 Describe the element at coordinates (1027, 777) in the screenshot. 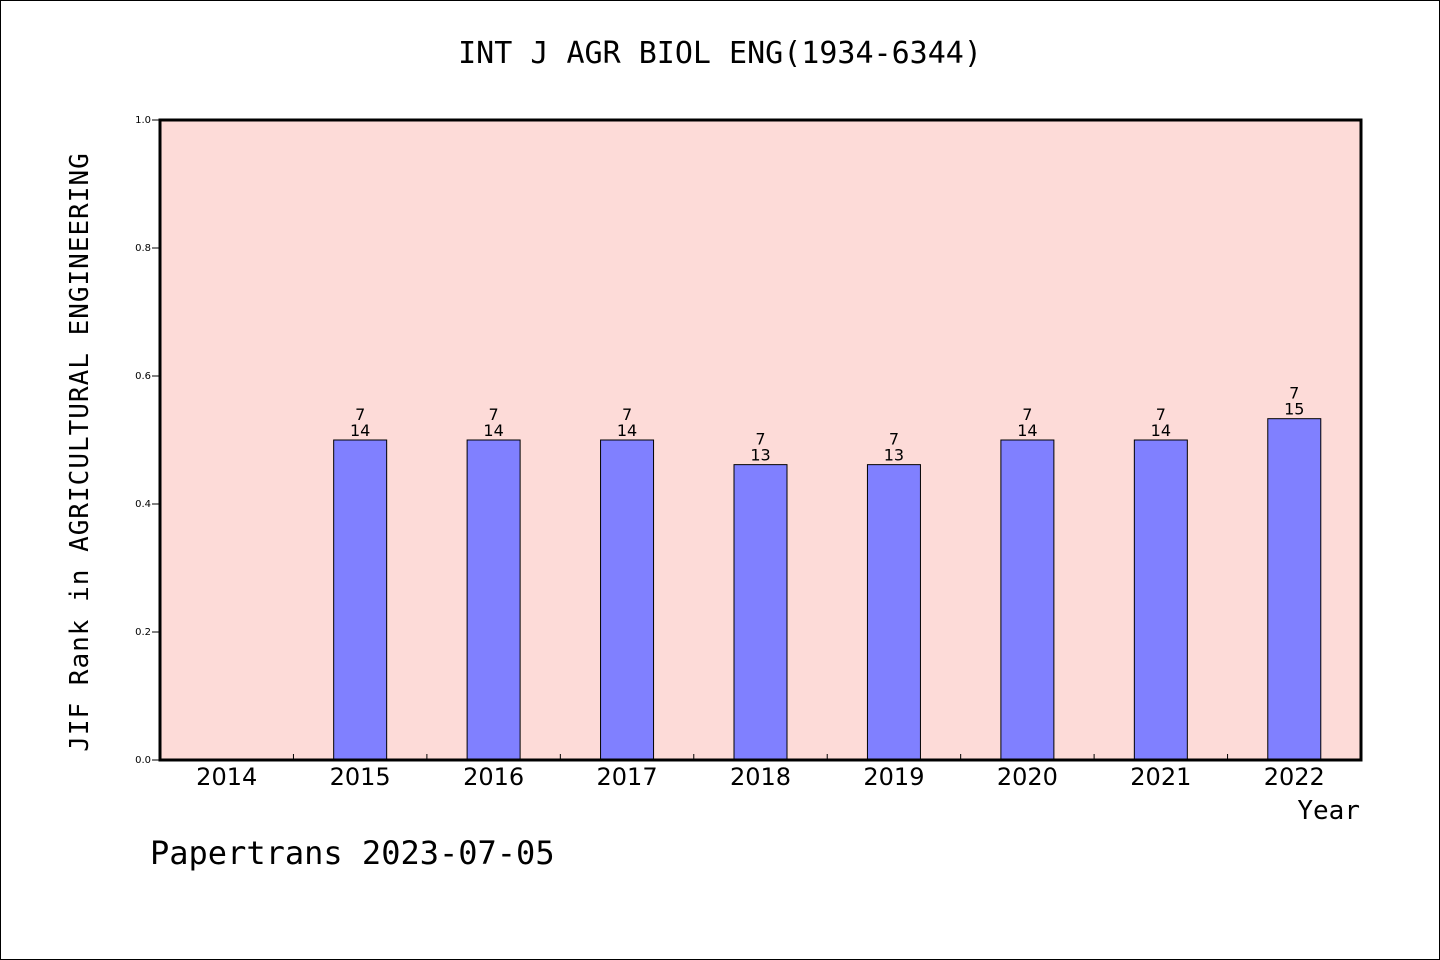

I see `x-tick-label: 2020` at that location.